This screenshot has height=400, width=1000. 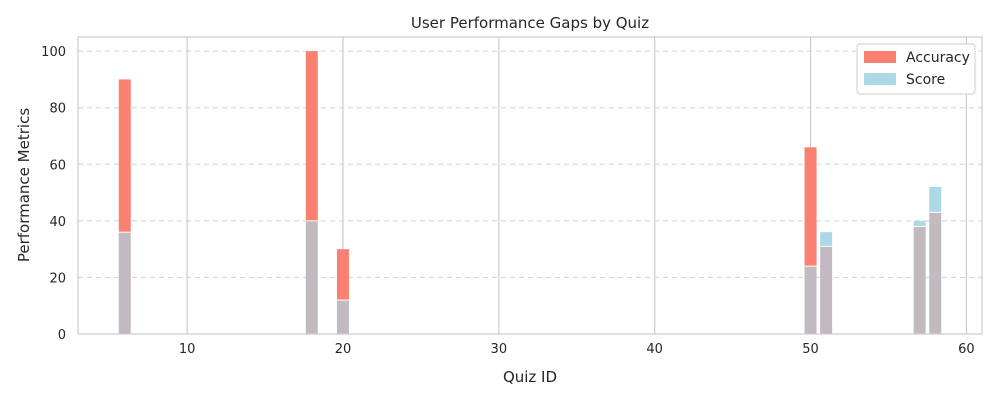 I want to click on legend-swatch-score, so click(x=880, y=79).